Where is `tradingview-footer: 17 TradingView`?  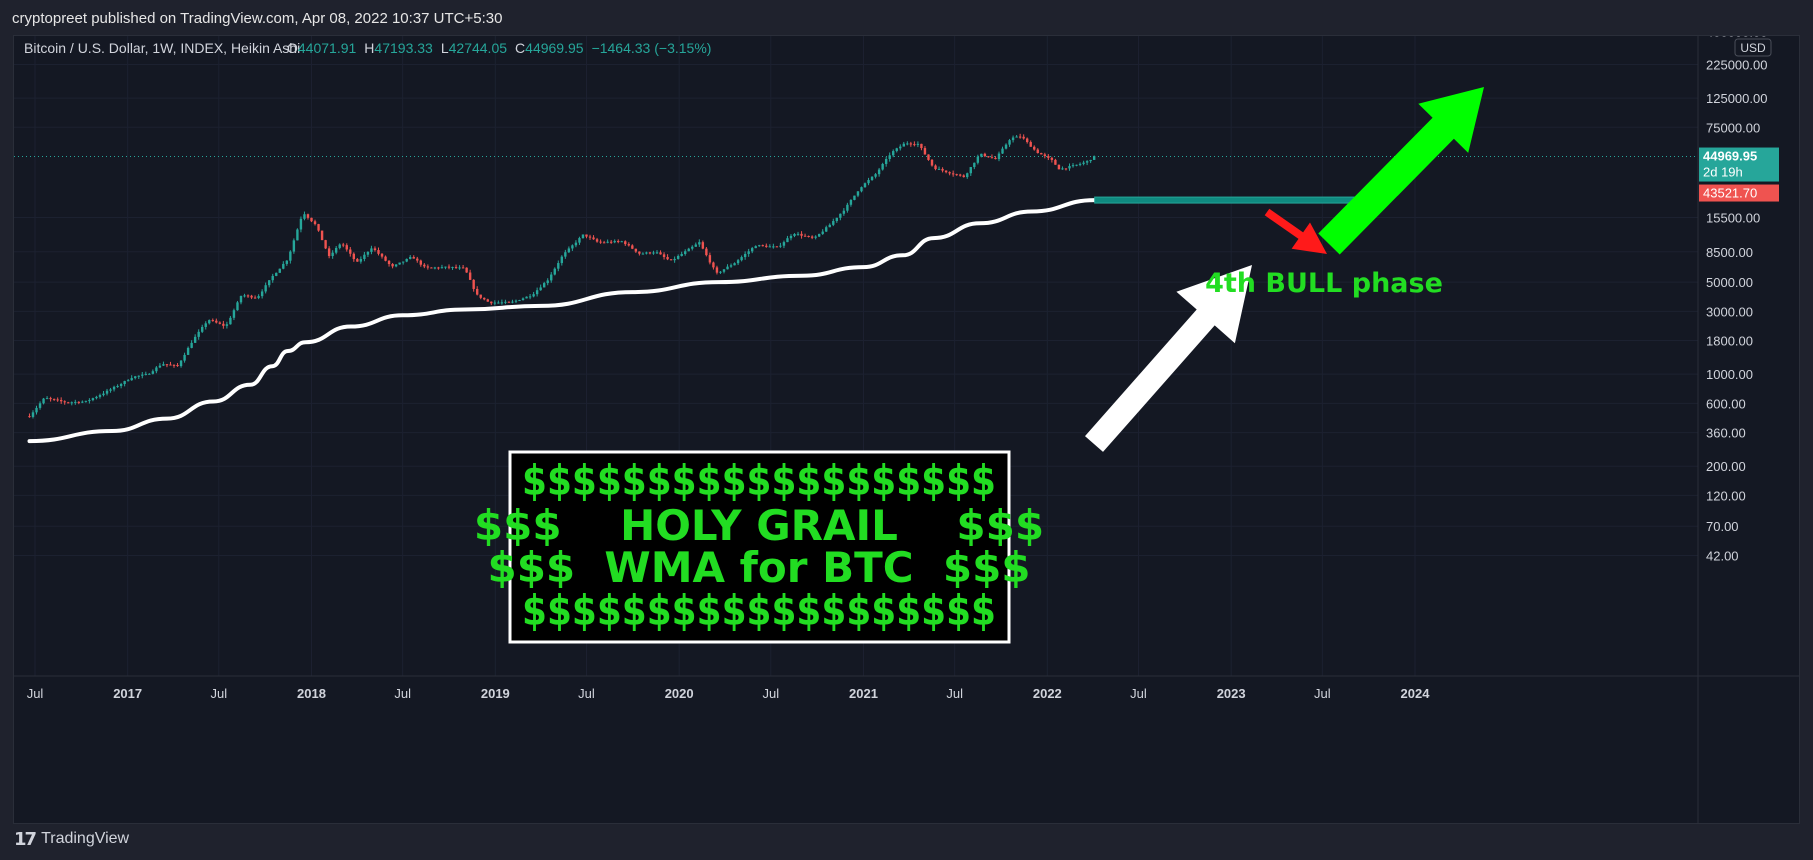 tradingview-footer: 17 TradingView is located at coordinates (71, 839).